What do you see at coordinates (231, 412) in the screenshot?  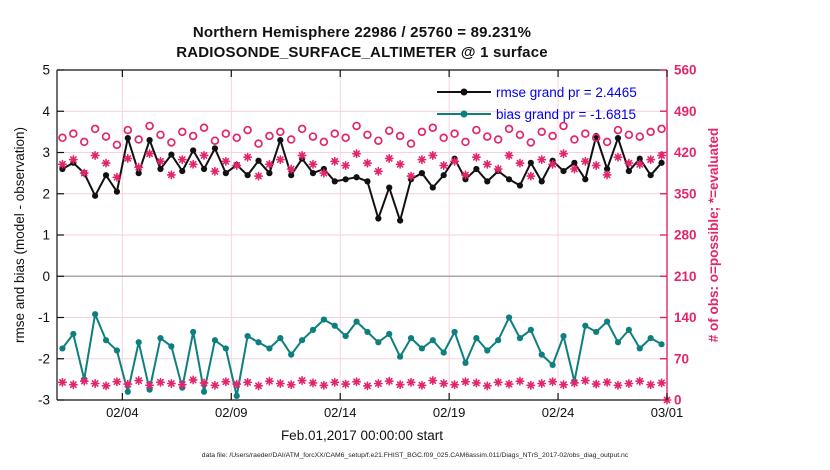 I see `svg-text: 02/09` at bounding box center [231, 412].